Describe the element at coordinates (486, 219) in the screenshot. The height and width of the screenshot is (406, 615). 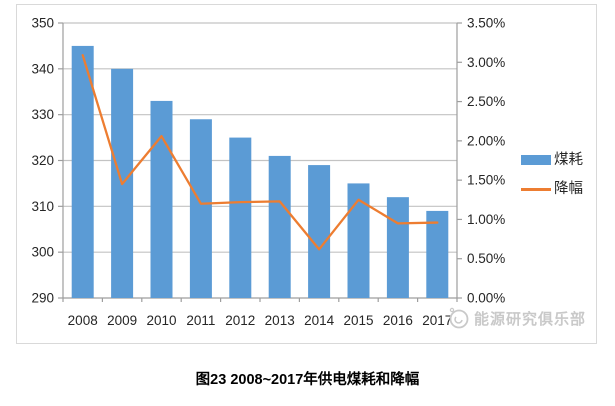
I see `right-axis-tick-label: 1.00%` at that location.